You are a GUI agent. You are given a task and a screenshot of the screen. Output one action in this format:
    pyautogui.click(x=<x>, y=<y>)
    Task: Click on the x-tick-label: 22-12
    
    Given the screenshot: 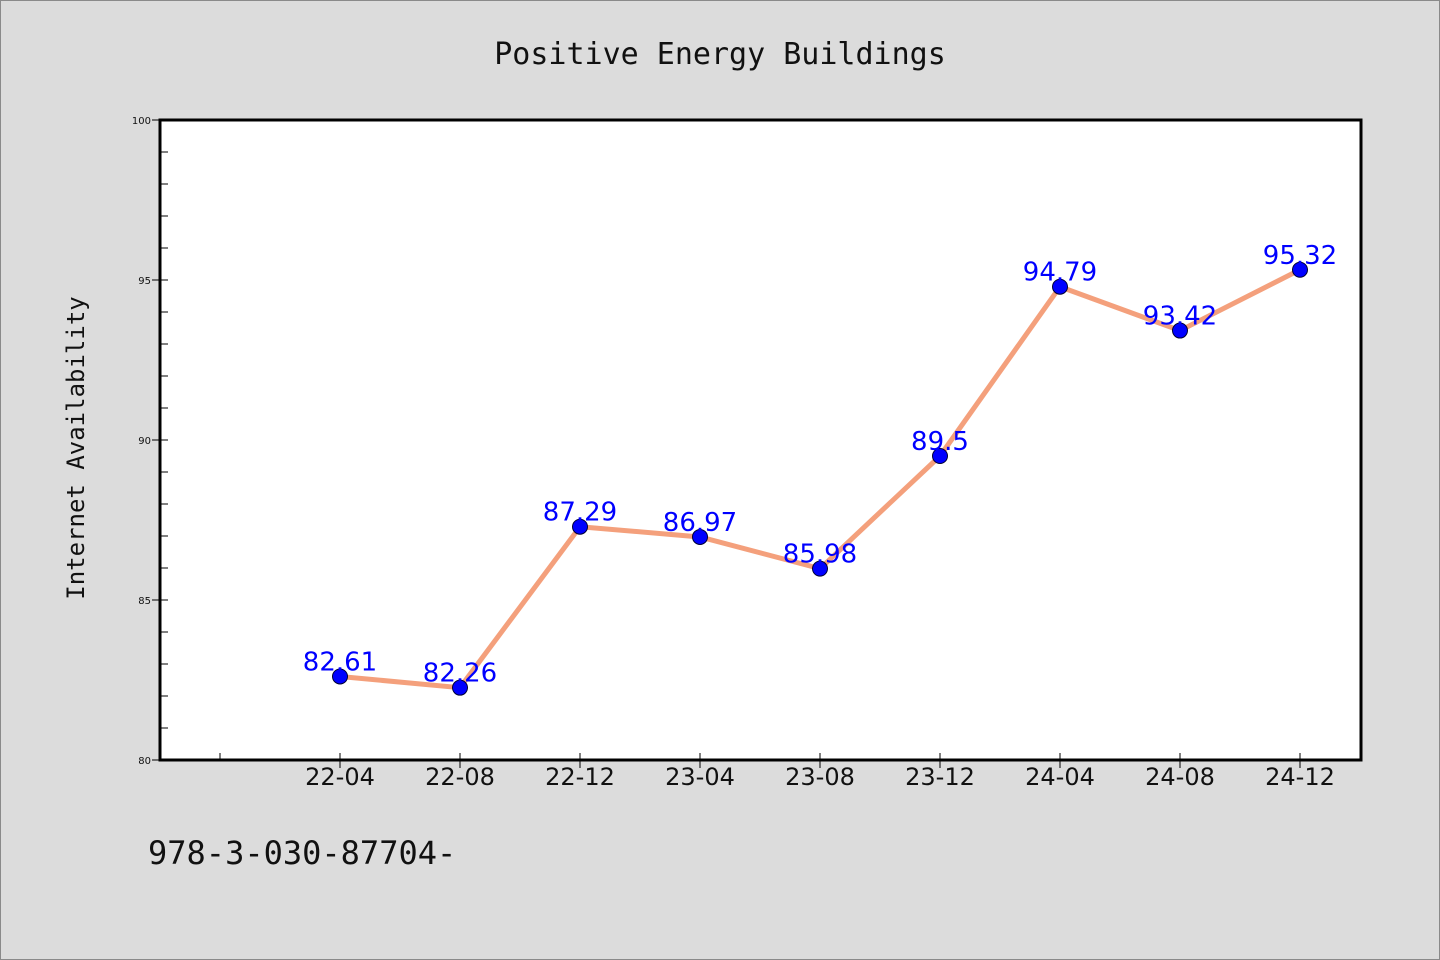 What is the action you would take?
    pyautogui.click(x=580, y=777)
    